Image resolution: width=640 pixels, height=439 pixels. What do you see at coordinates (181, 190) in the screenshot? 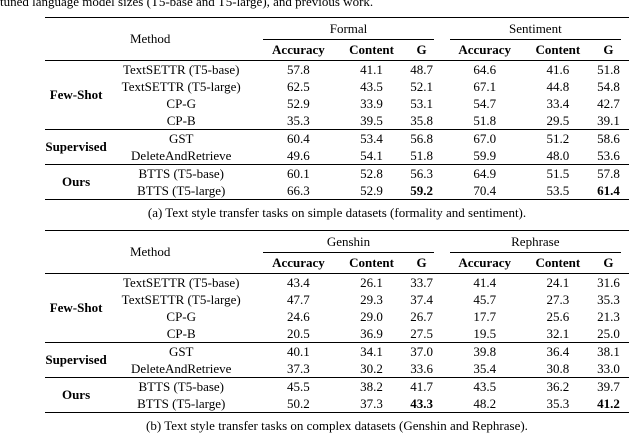
I see `method-name: BTTS (T5-large)` at bounding box center [181, 190].